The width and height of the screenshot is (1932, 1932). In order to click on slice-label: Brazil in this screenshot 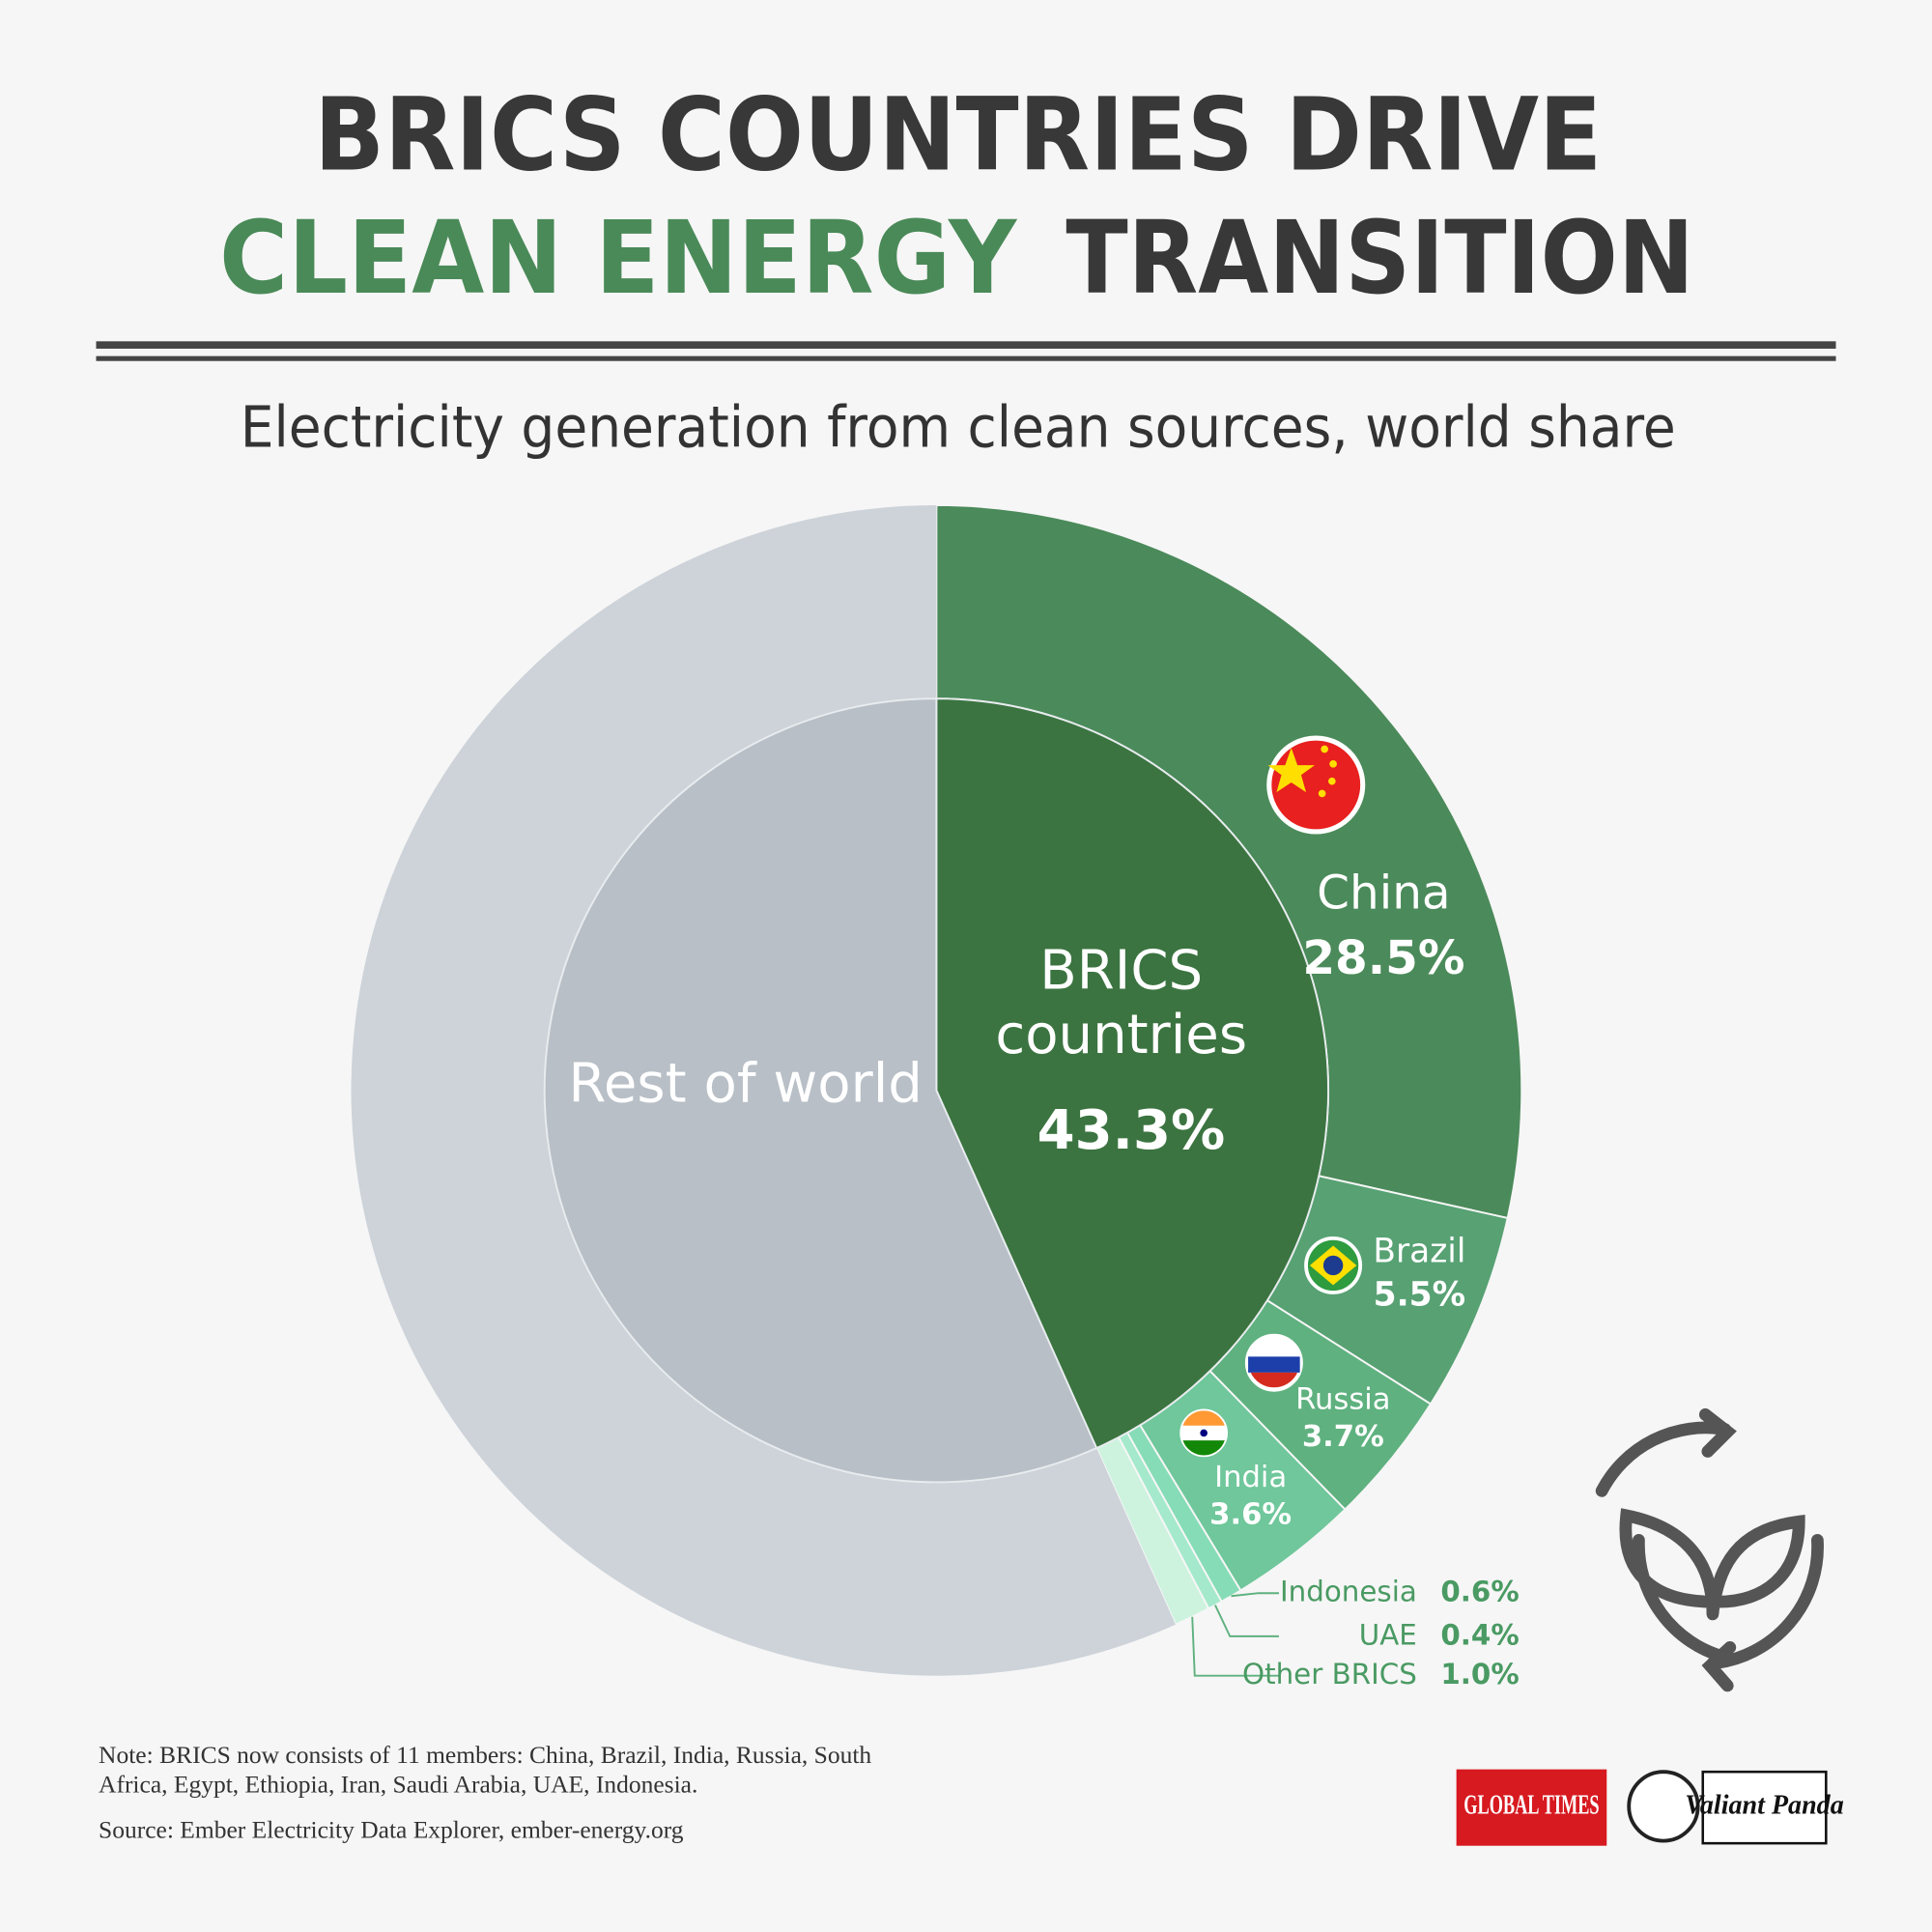, I will do `click(1419, 1252)`.